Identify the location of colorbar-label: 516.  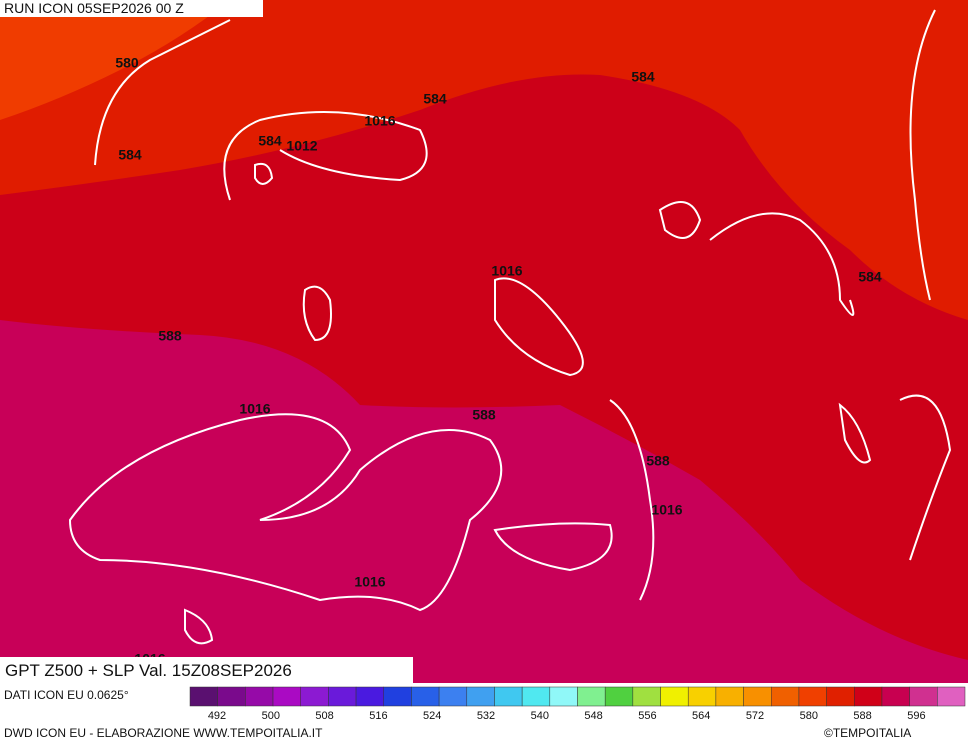
(378, 716).